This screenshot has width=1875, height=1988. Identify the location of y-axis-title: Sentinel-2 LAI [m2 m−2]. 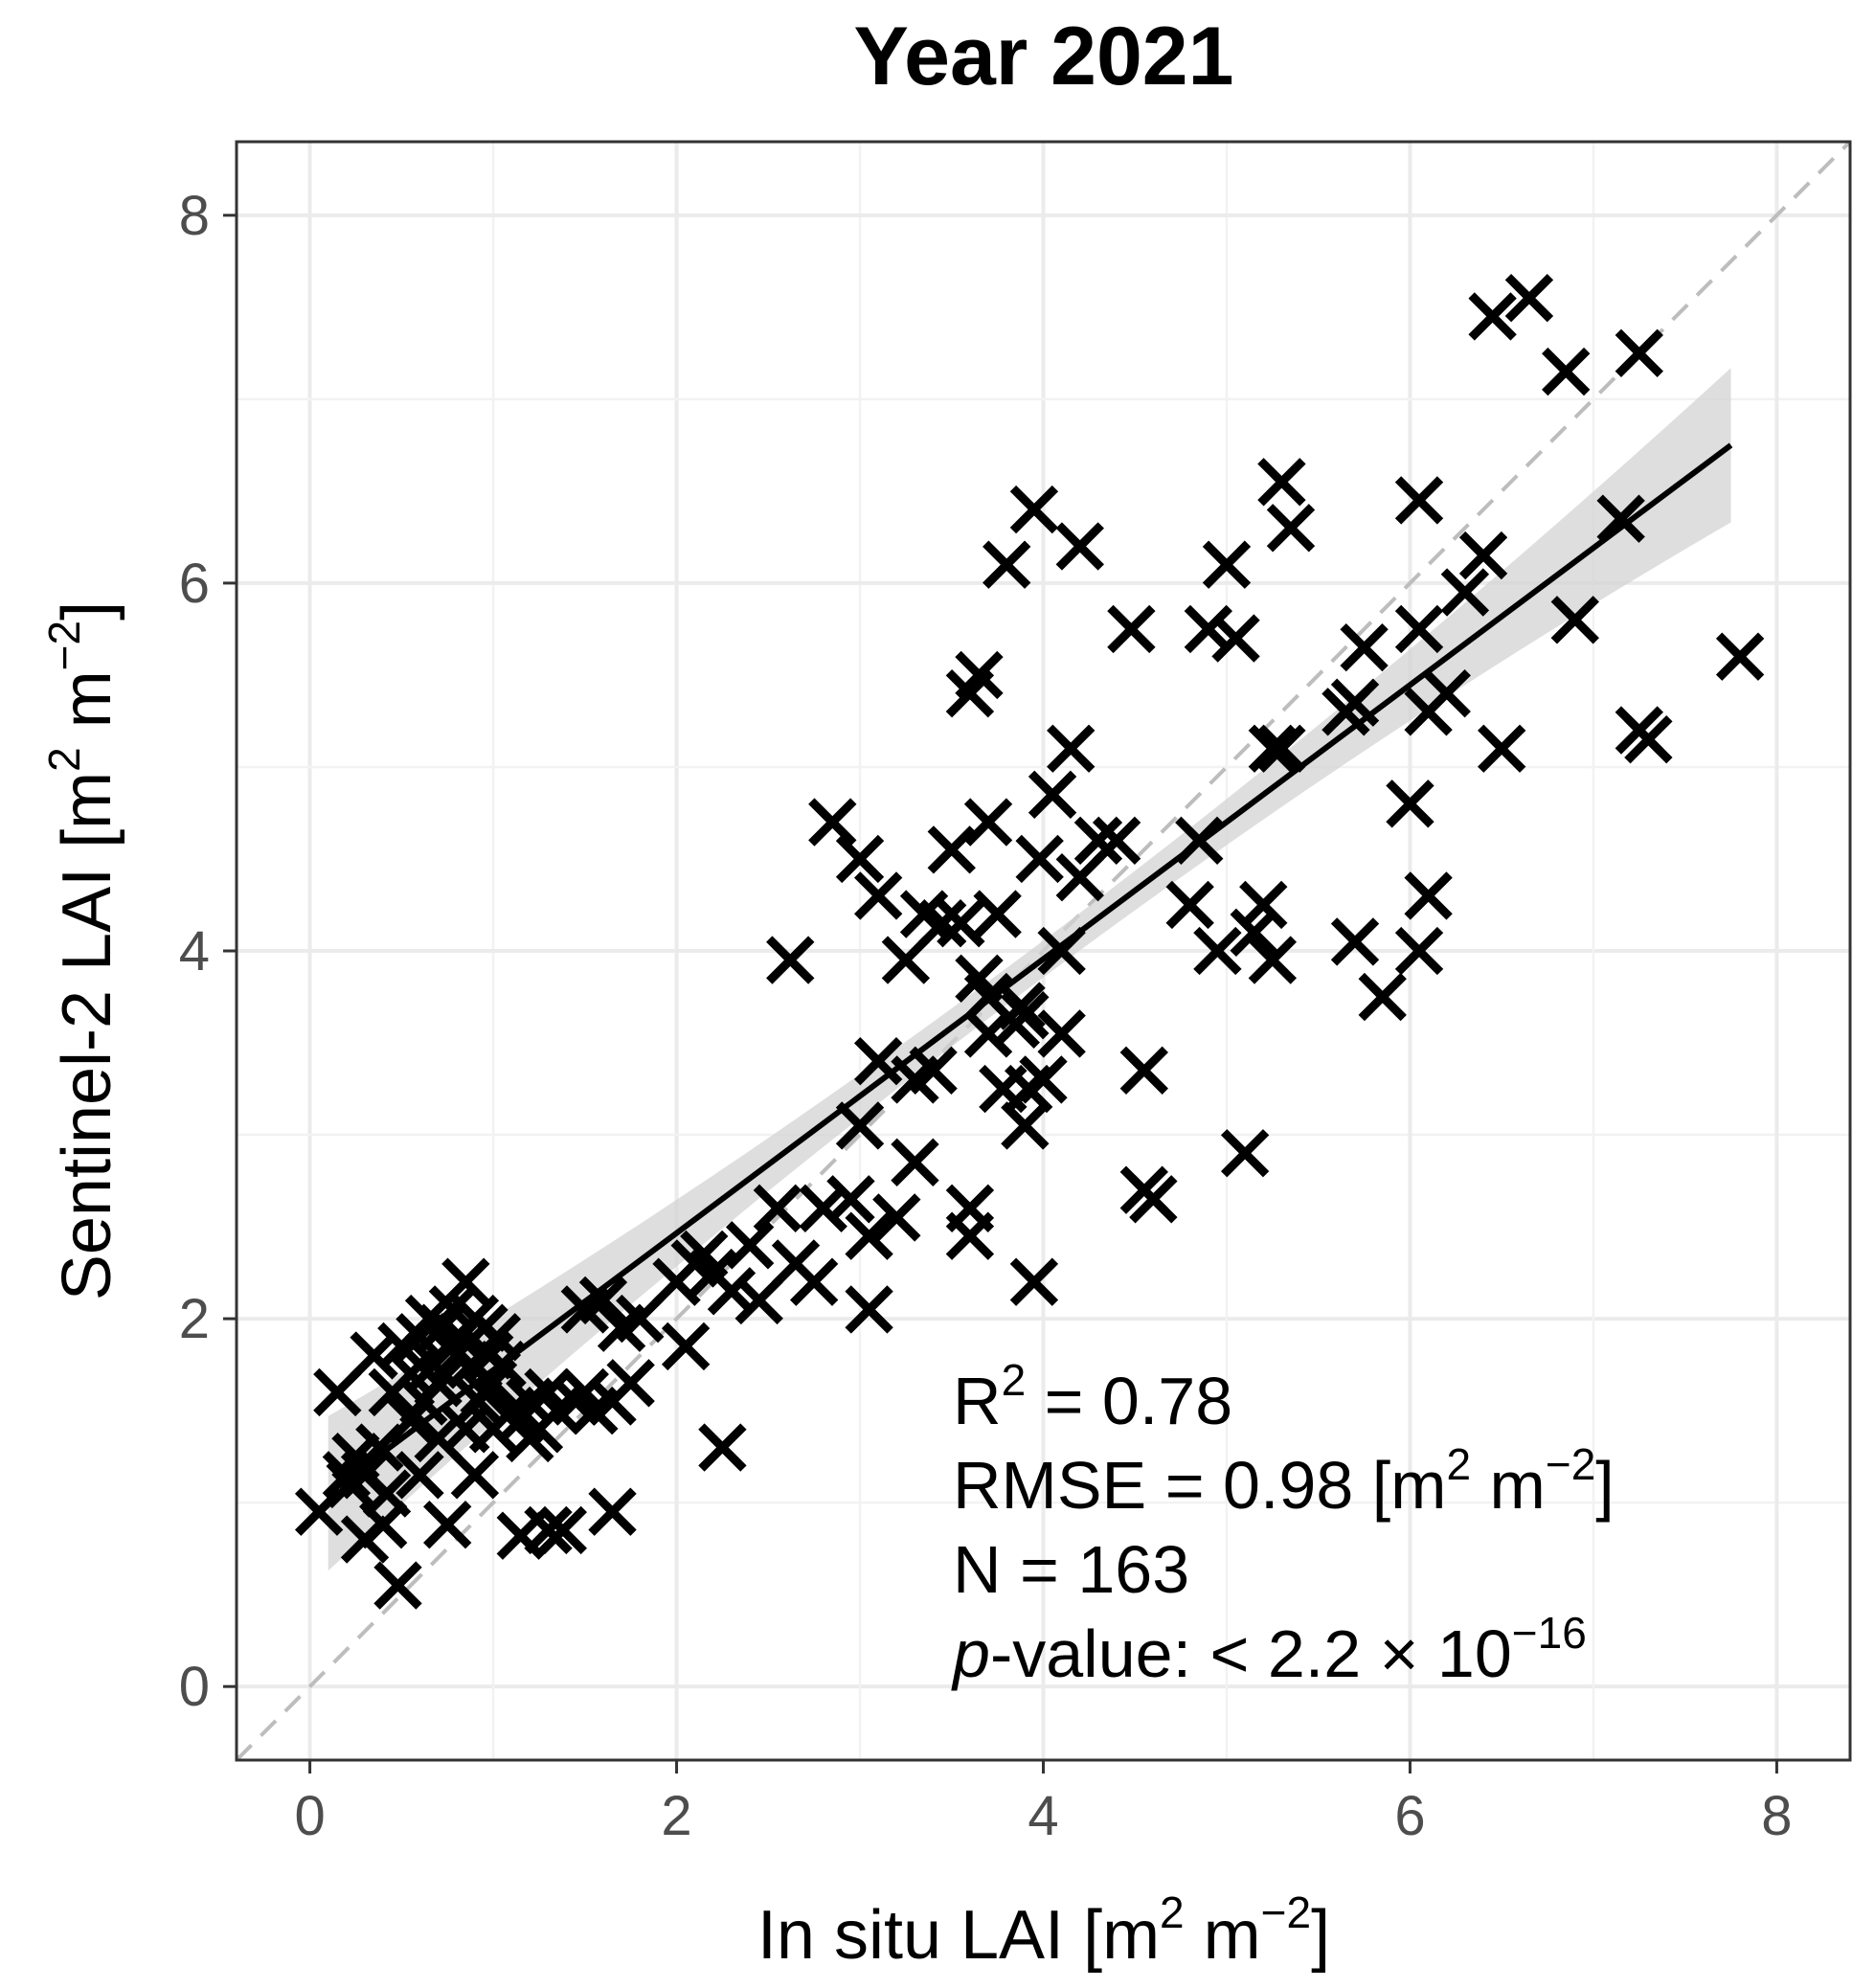
(82, 950).